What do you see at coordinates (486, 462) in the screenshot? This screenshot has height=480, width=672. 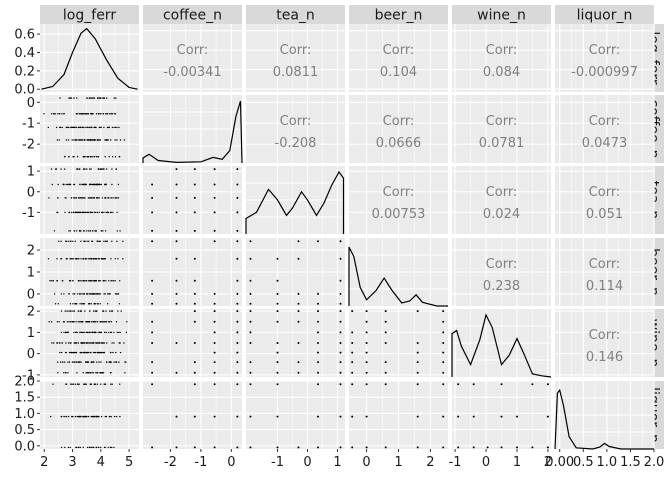 I see `x-tick-label-wine_n: 0` at bounding box center [486, 462].